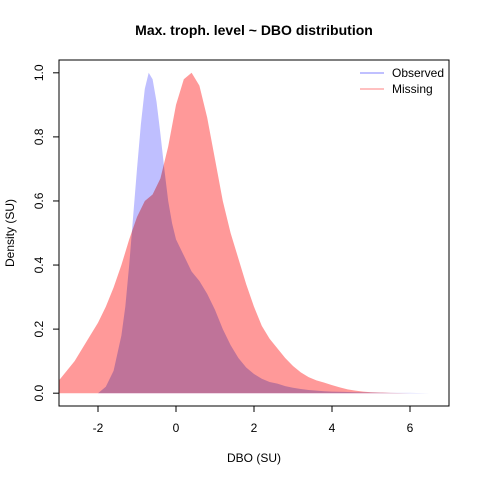  What do you see at coordinates (45, 233) in the screenshot?
I see `y-axis: 0.0 0.2 0.4 0.6 0.8 1.0` at bounding box center [45, 233].